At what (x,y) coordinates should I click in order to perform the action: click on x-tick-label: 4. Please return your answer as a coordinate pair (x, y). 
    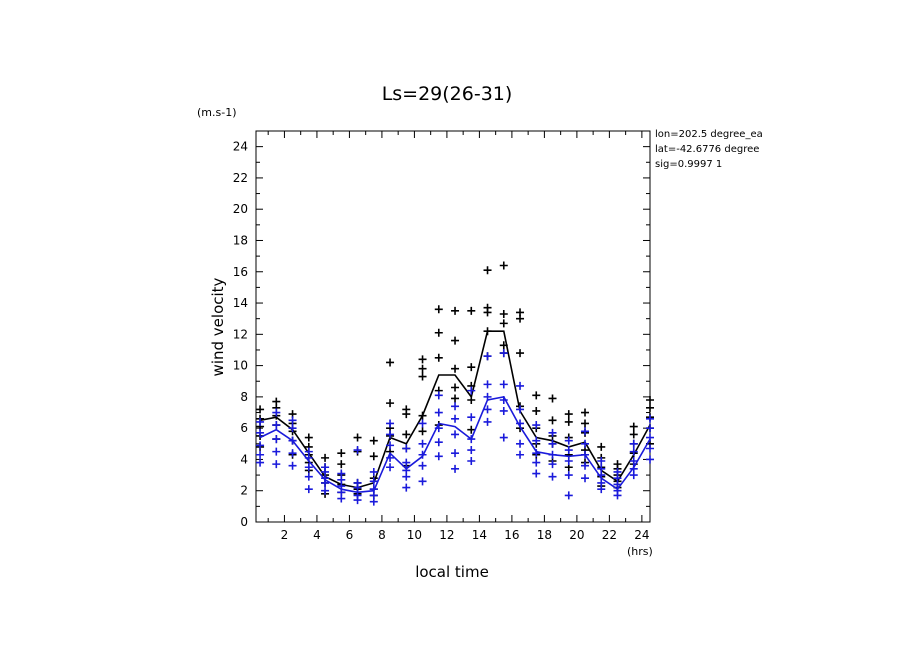
    Looking at the image, I should click on (317, 535).